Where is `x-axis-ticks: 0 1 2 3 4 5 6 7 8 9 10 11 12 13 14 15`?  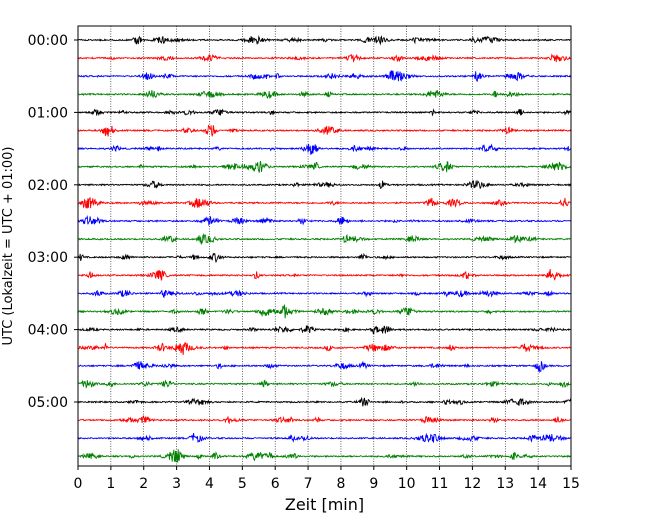
x-axis-ticks: 0 1 2 3 4 5 6 7 8 9 10 11 12 13 14 15 is located at coordinates (327, 479).